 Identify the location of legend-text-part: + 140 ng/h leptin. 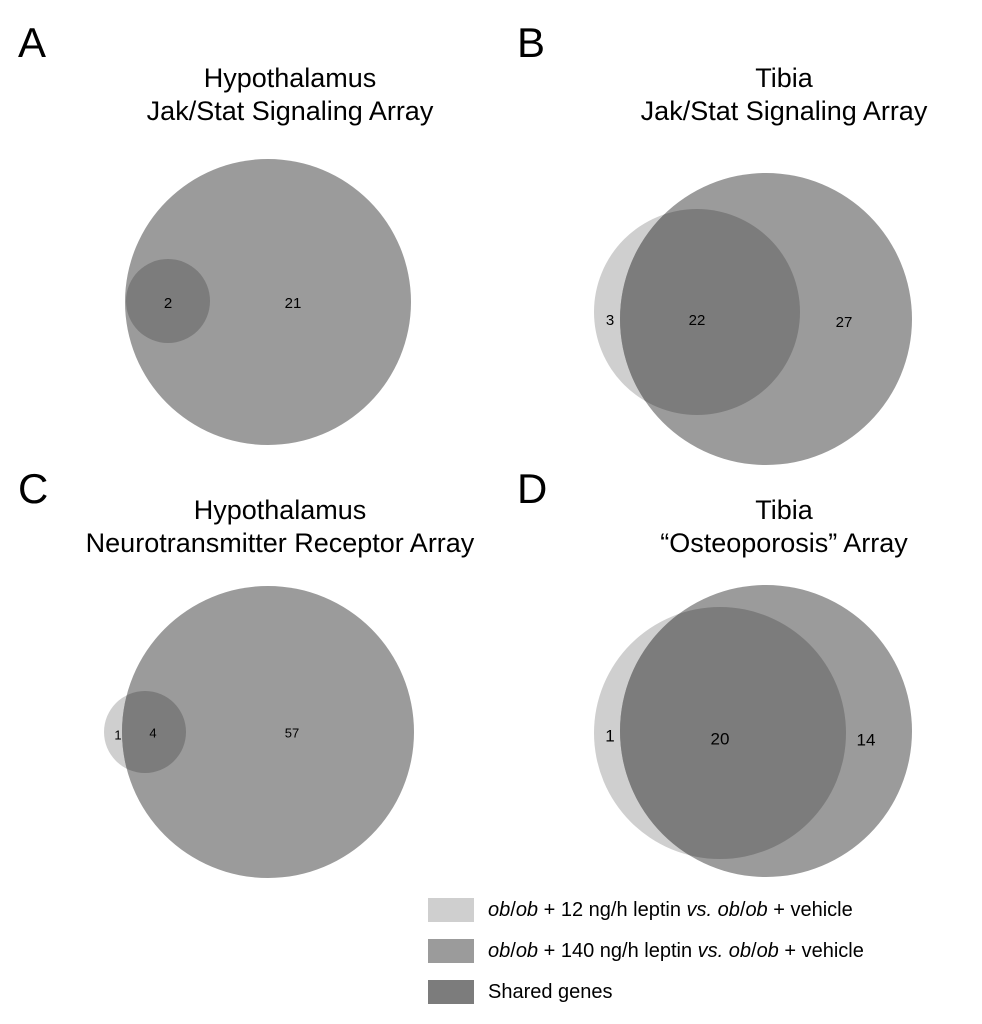
(618, 950).